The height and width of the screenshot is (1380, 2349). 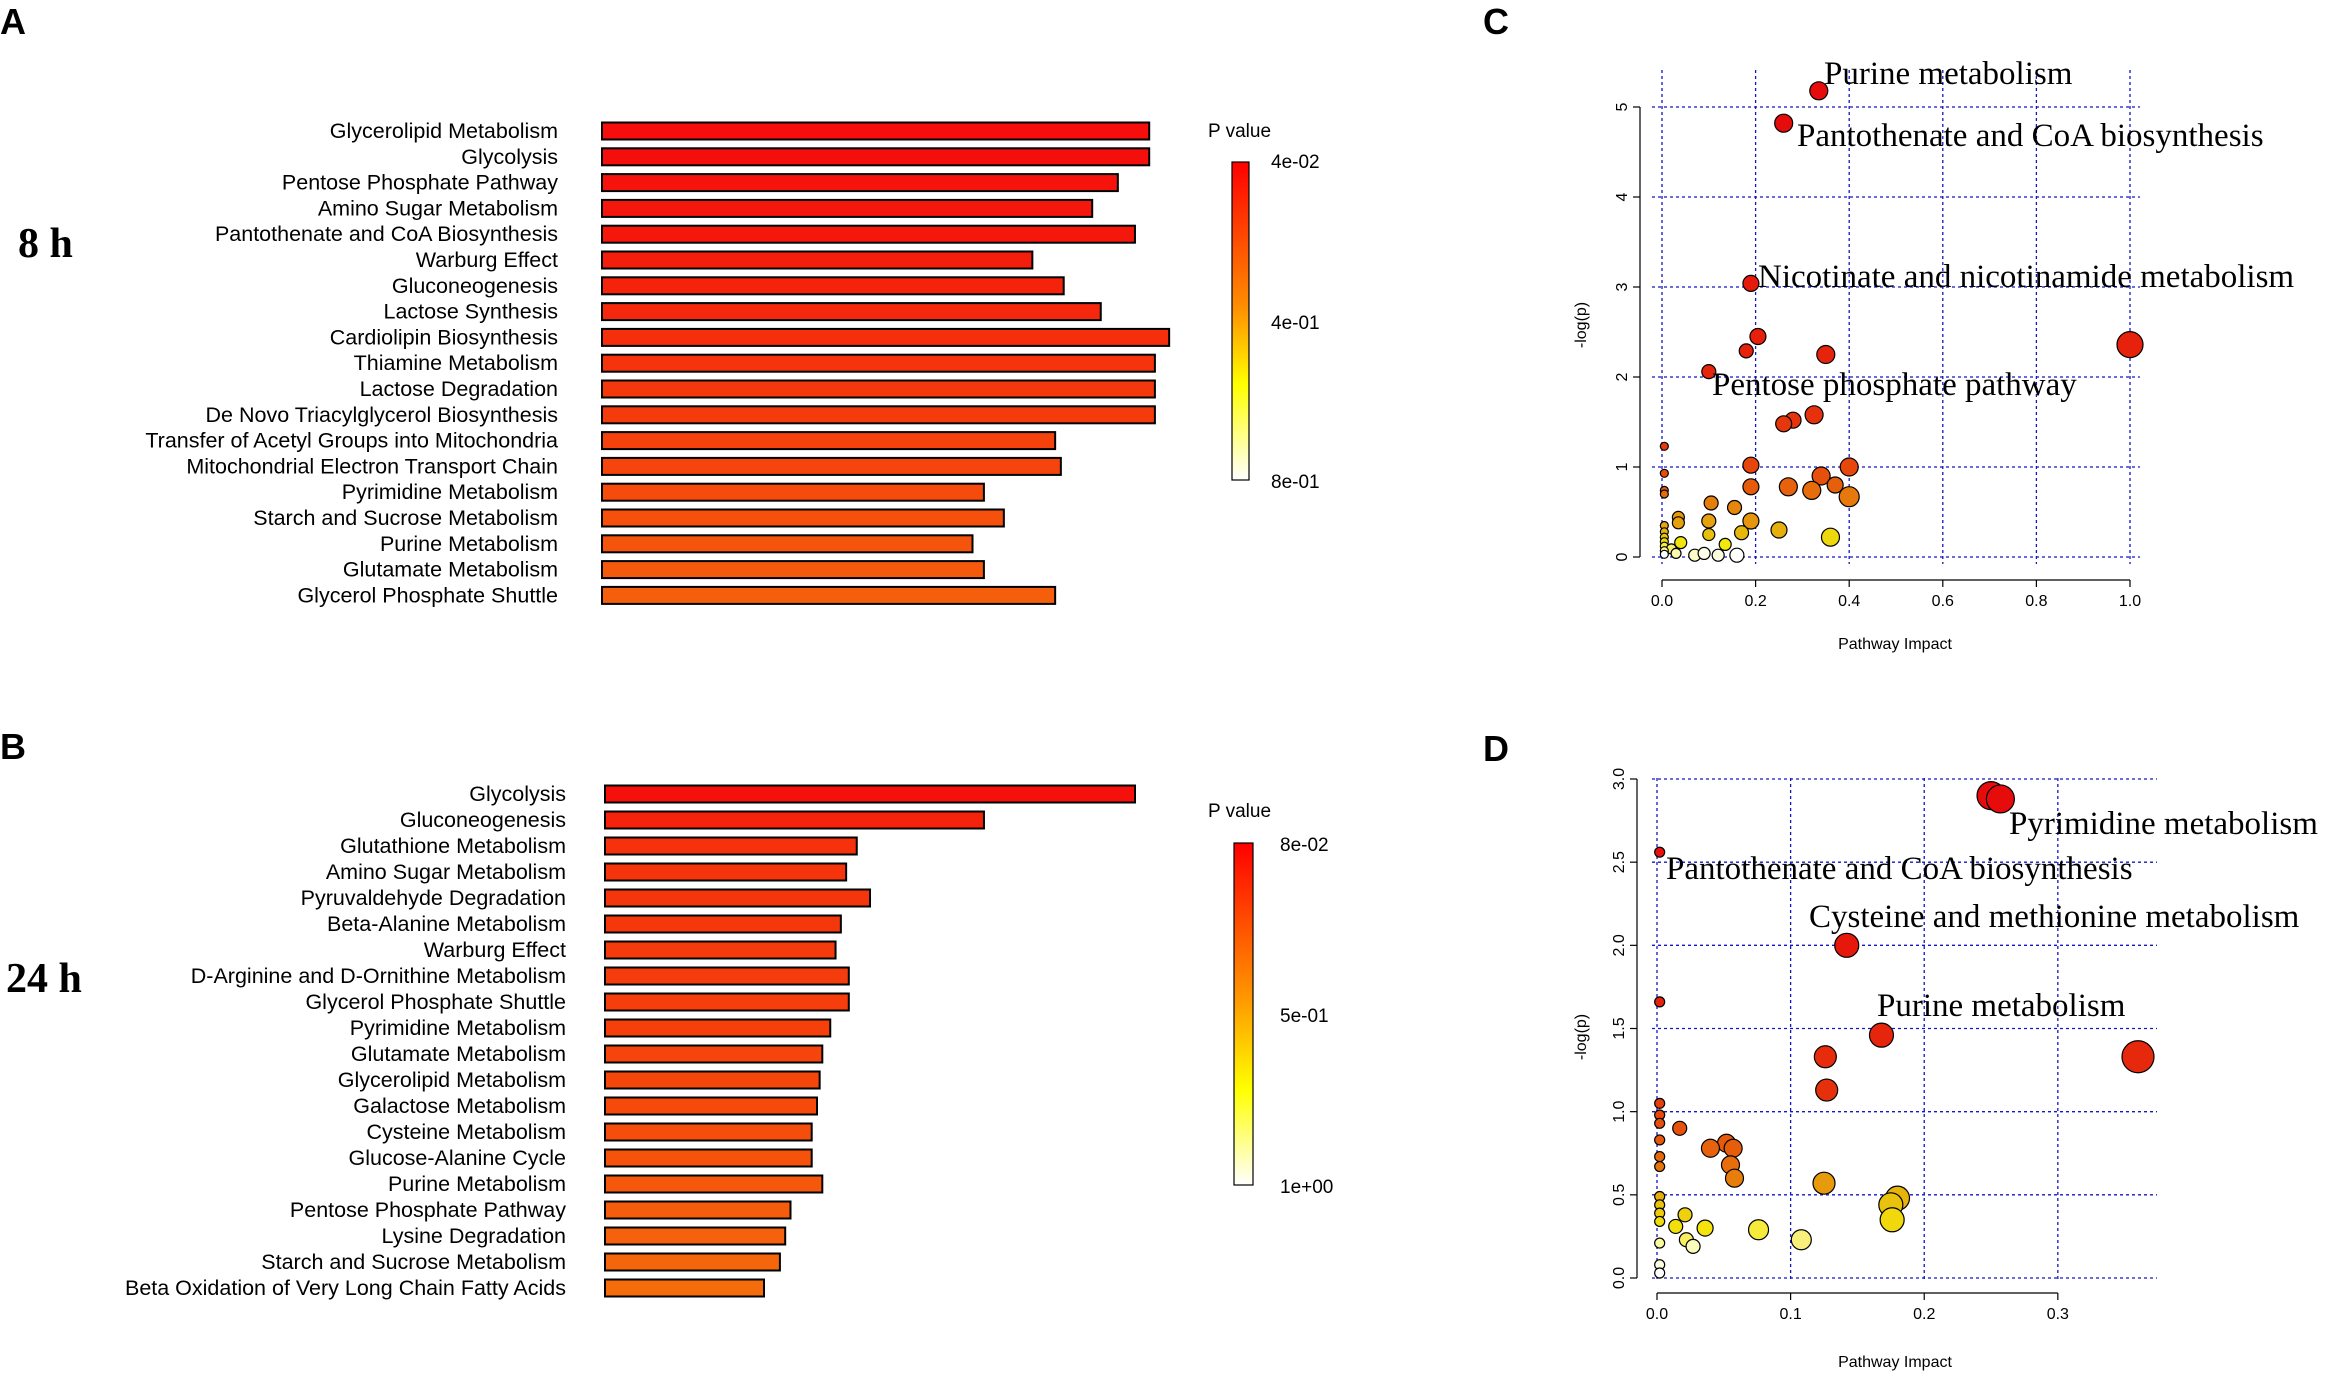 What do you see at coordinates (413, 1262) in the screenshot?
I see `category-label-b: Starch and Sucrose Metabolism` at bounding box center [413, 1262].